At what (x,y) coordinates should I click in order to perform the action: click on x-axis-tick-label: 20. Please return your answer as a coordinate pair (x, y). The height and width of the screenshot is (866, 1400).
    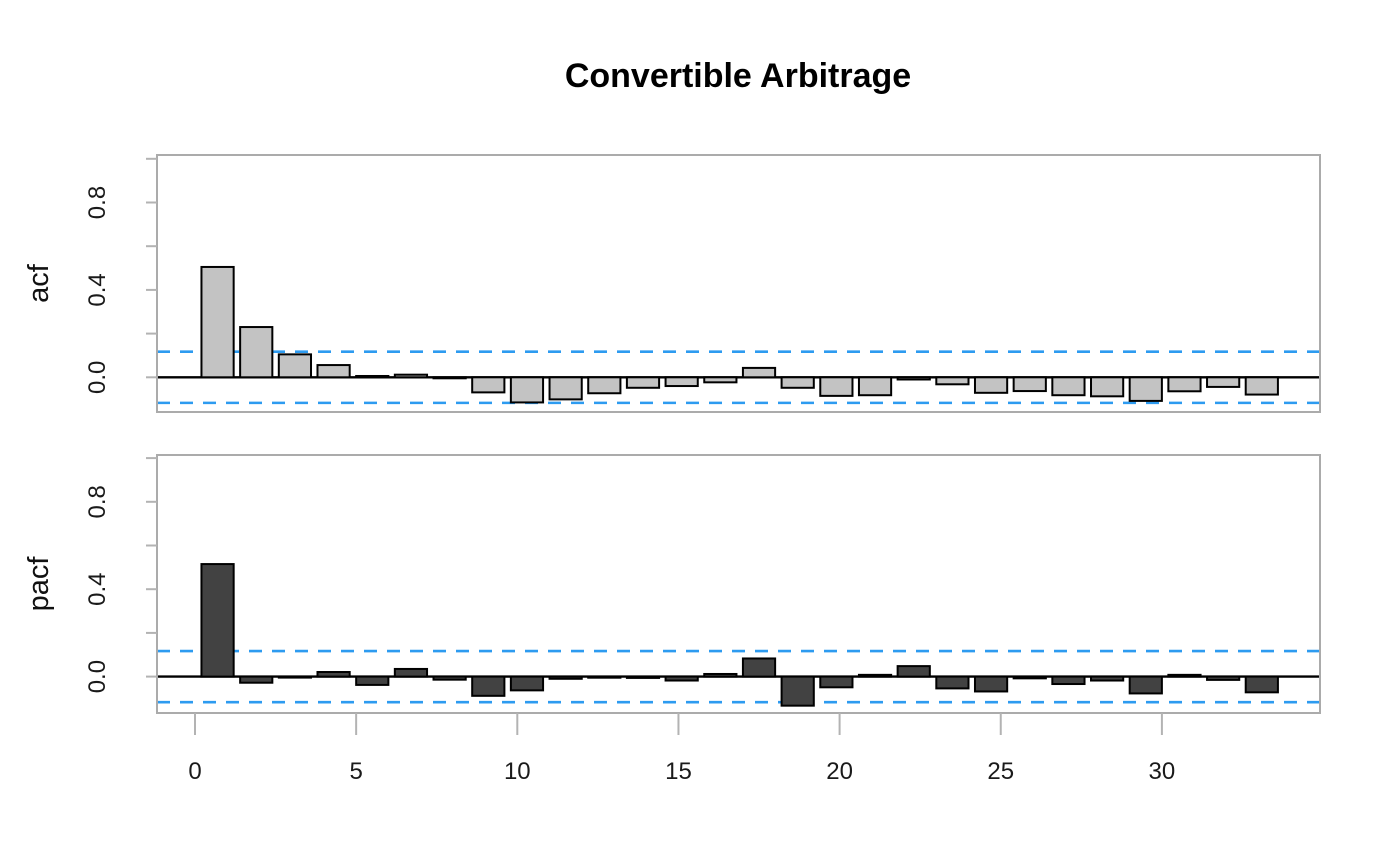
    Looking at the image, I should click on (839, 771).